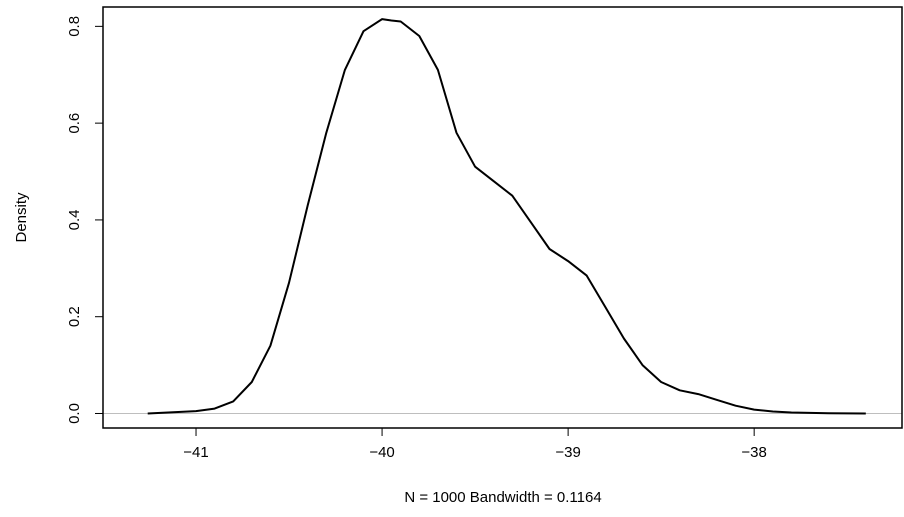  What do you see at coordinates (195, 452) in the screenshot?
I see `x-tick-label: −41` at bounding box center [195, 452].